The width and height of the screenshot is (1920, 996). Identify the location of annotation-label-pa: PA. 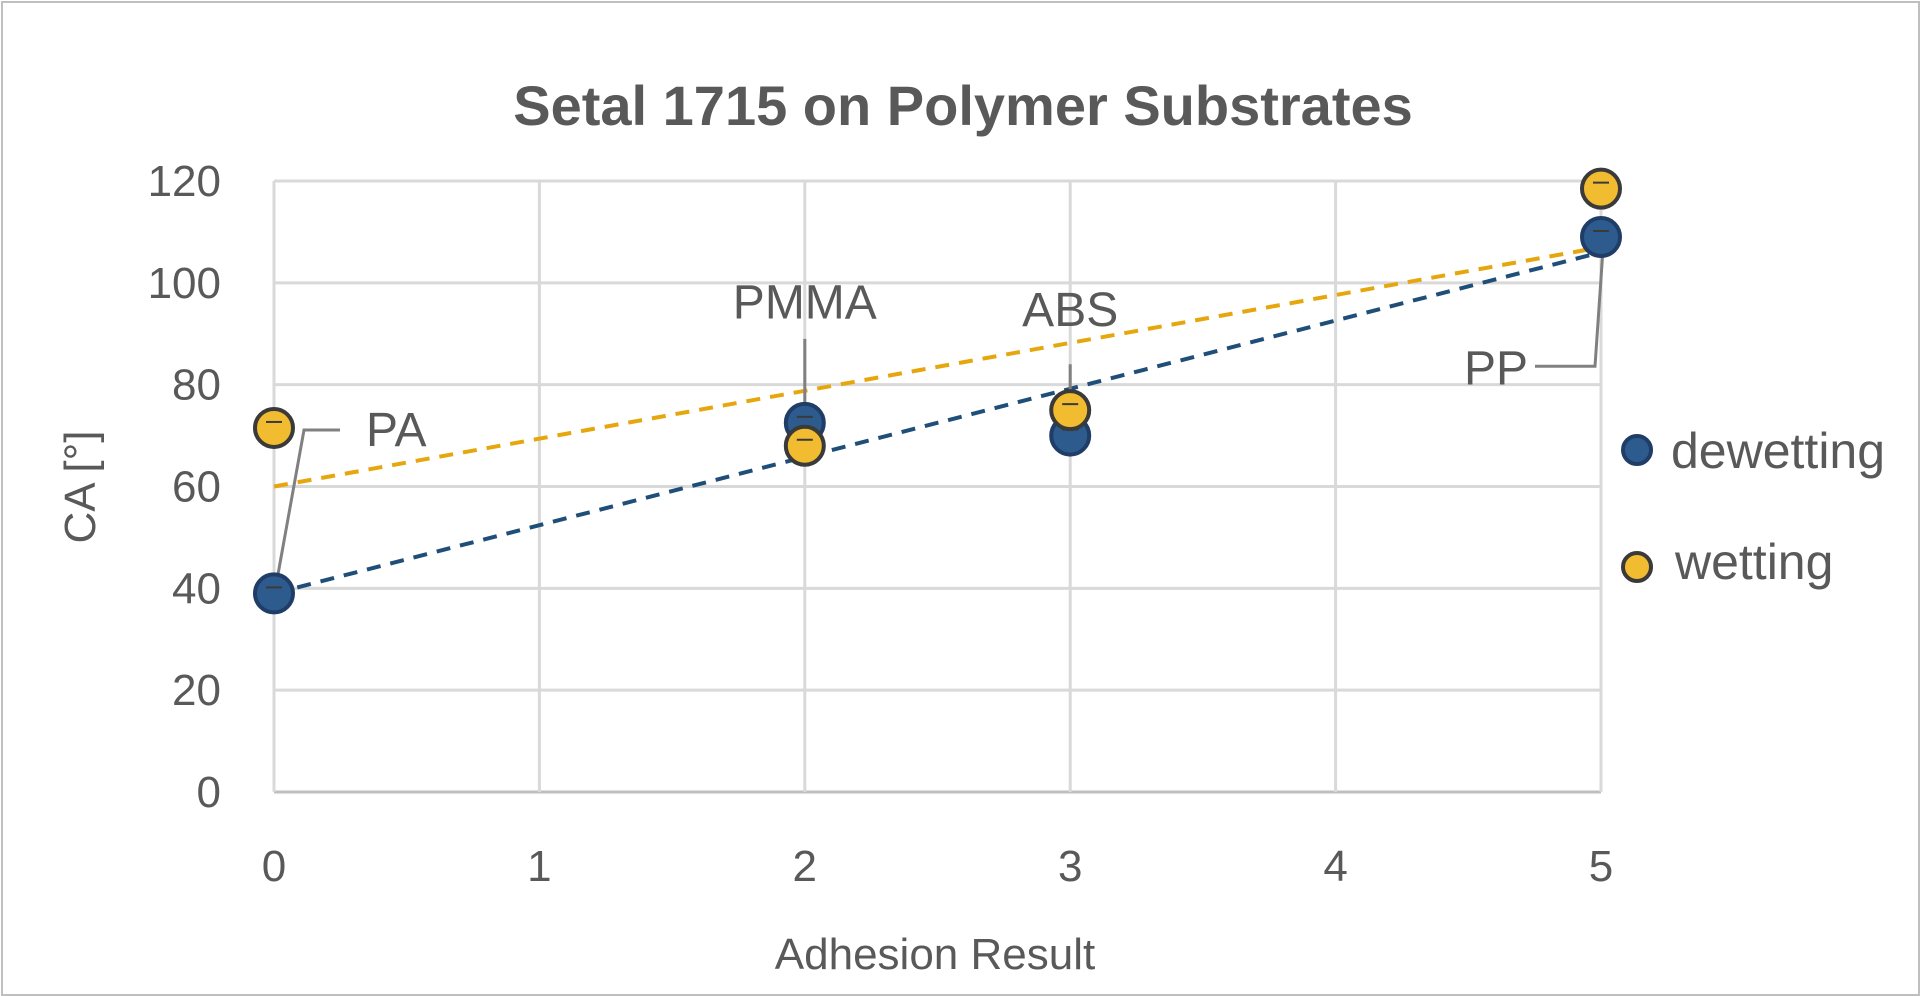
(396, 430).